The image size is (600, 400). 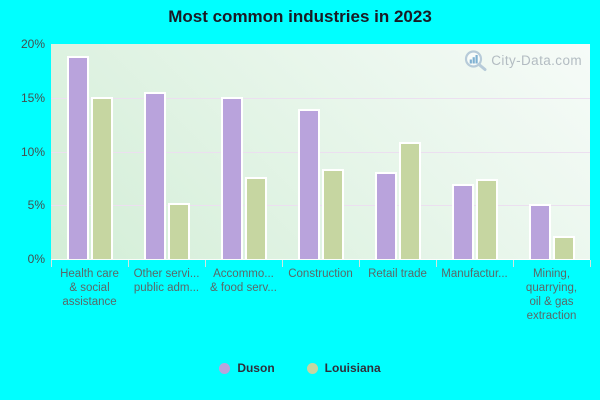 I want to click on x-category-label-4: Retail trade, so click(x=398, y=274).